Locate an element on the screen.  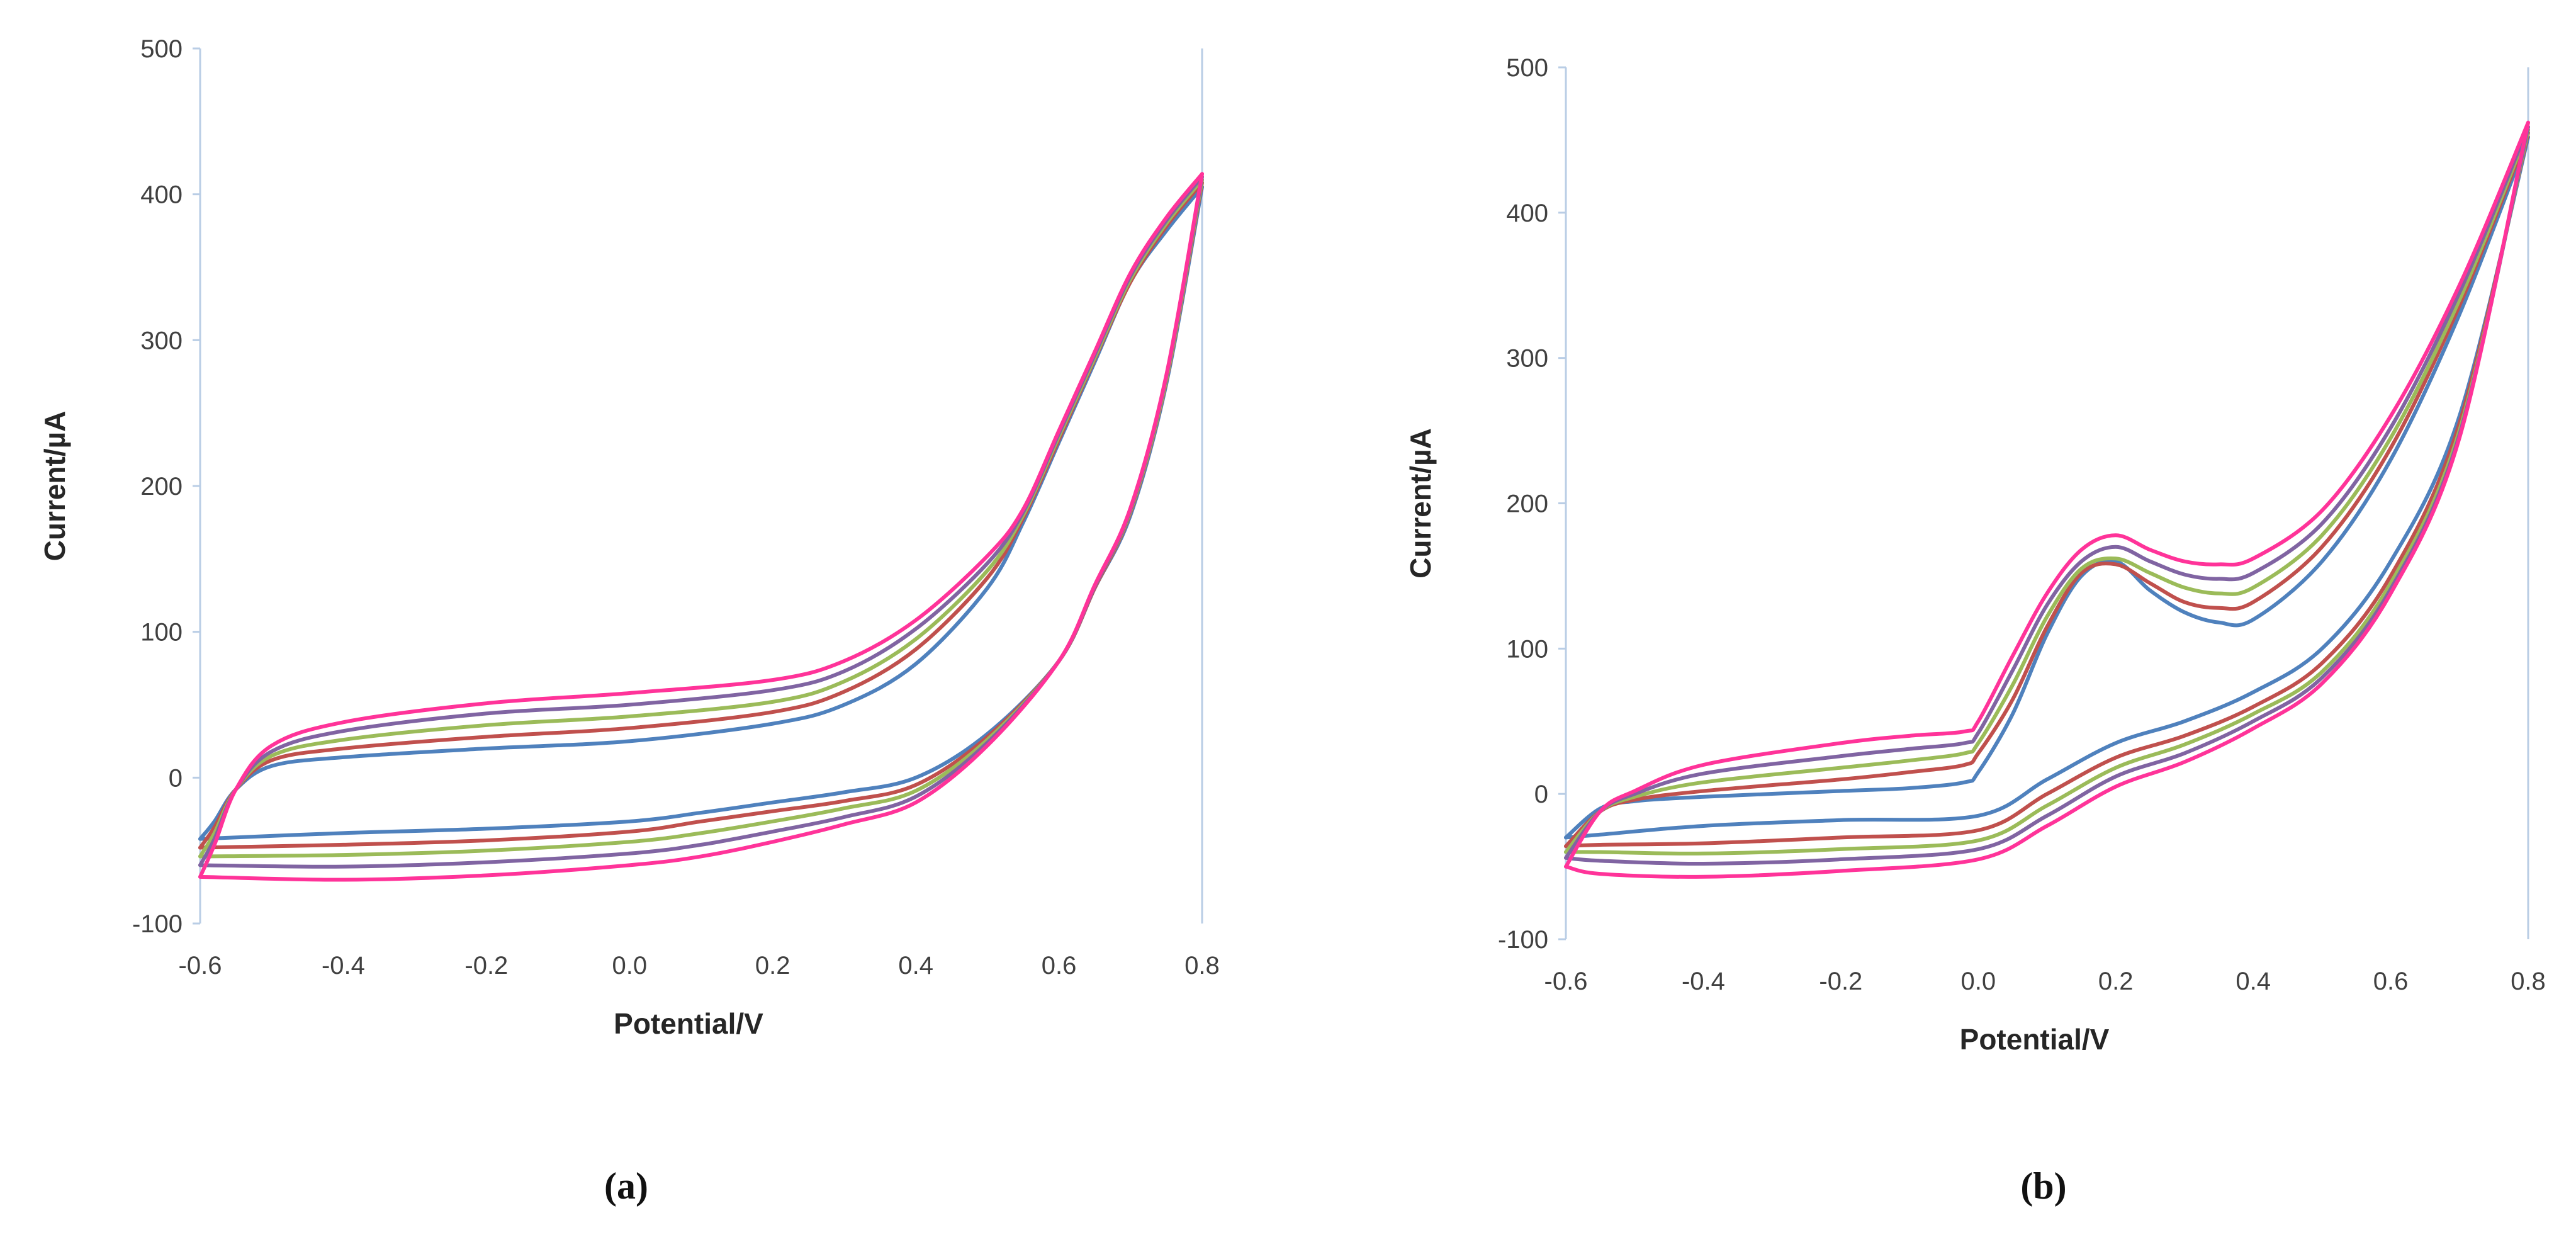
panel-label-b: (b) is located at coordinates (2043, 1186).